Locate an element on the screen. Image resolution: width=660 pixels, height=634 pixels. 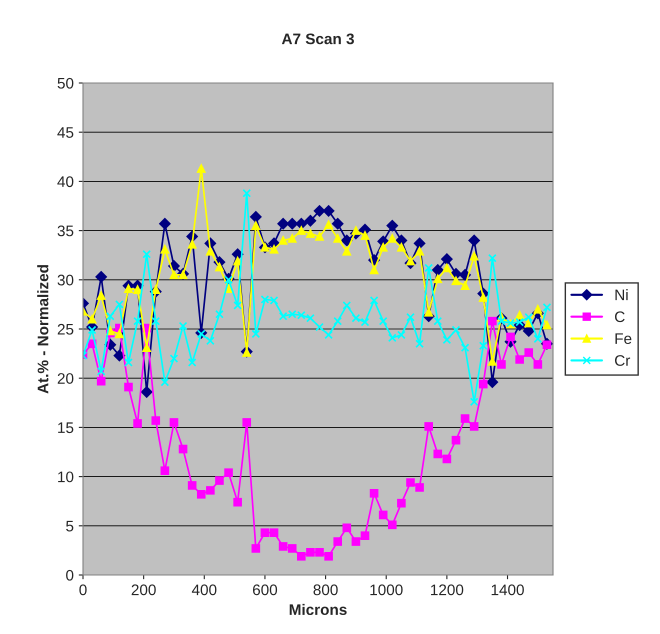
x-tick-label: 200 is located at coordinates (144, 590).